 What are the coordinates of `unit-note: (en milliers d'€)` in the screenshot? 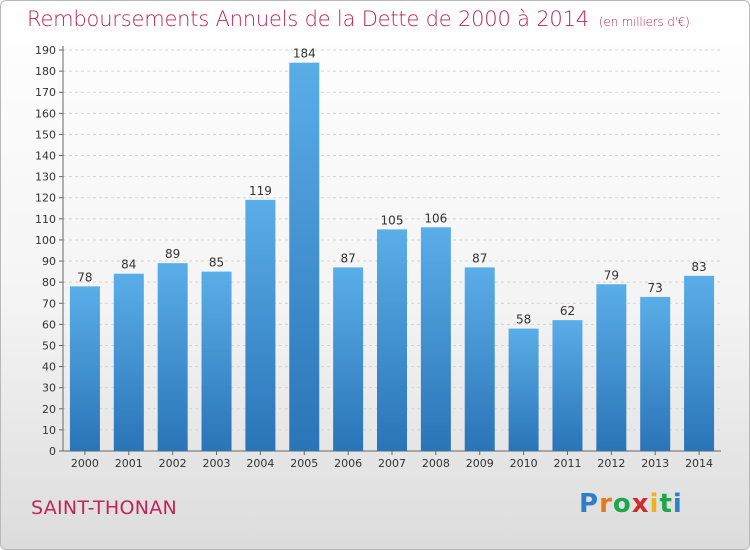 It's located at (644, 22).